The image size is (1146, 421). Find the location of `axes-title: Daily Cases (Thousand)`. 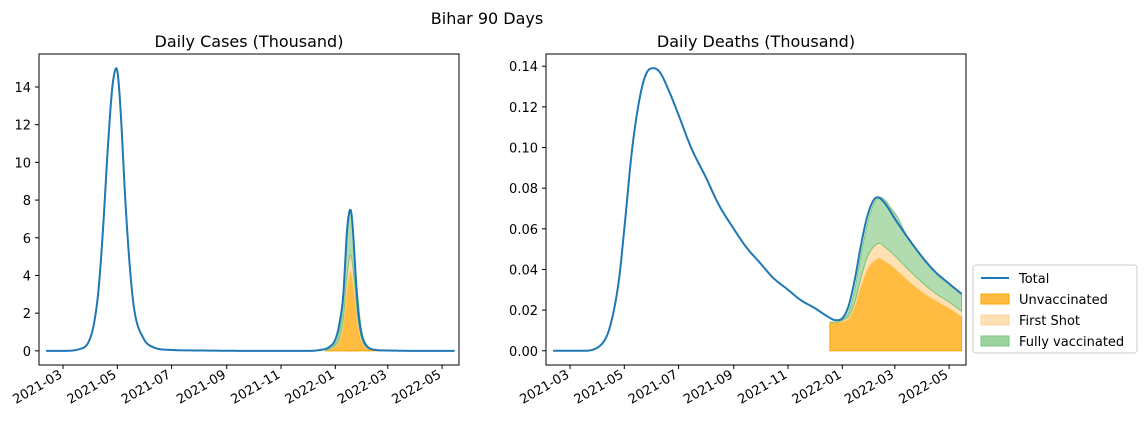

axes-title: Daily Cases (Thousand) is located at coordinates (249, 41).